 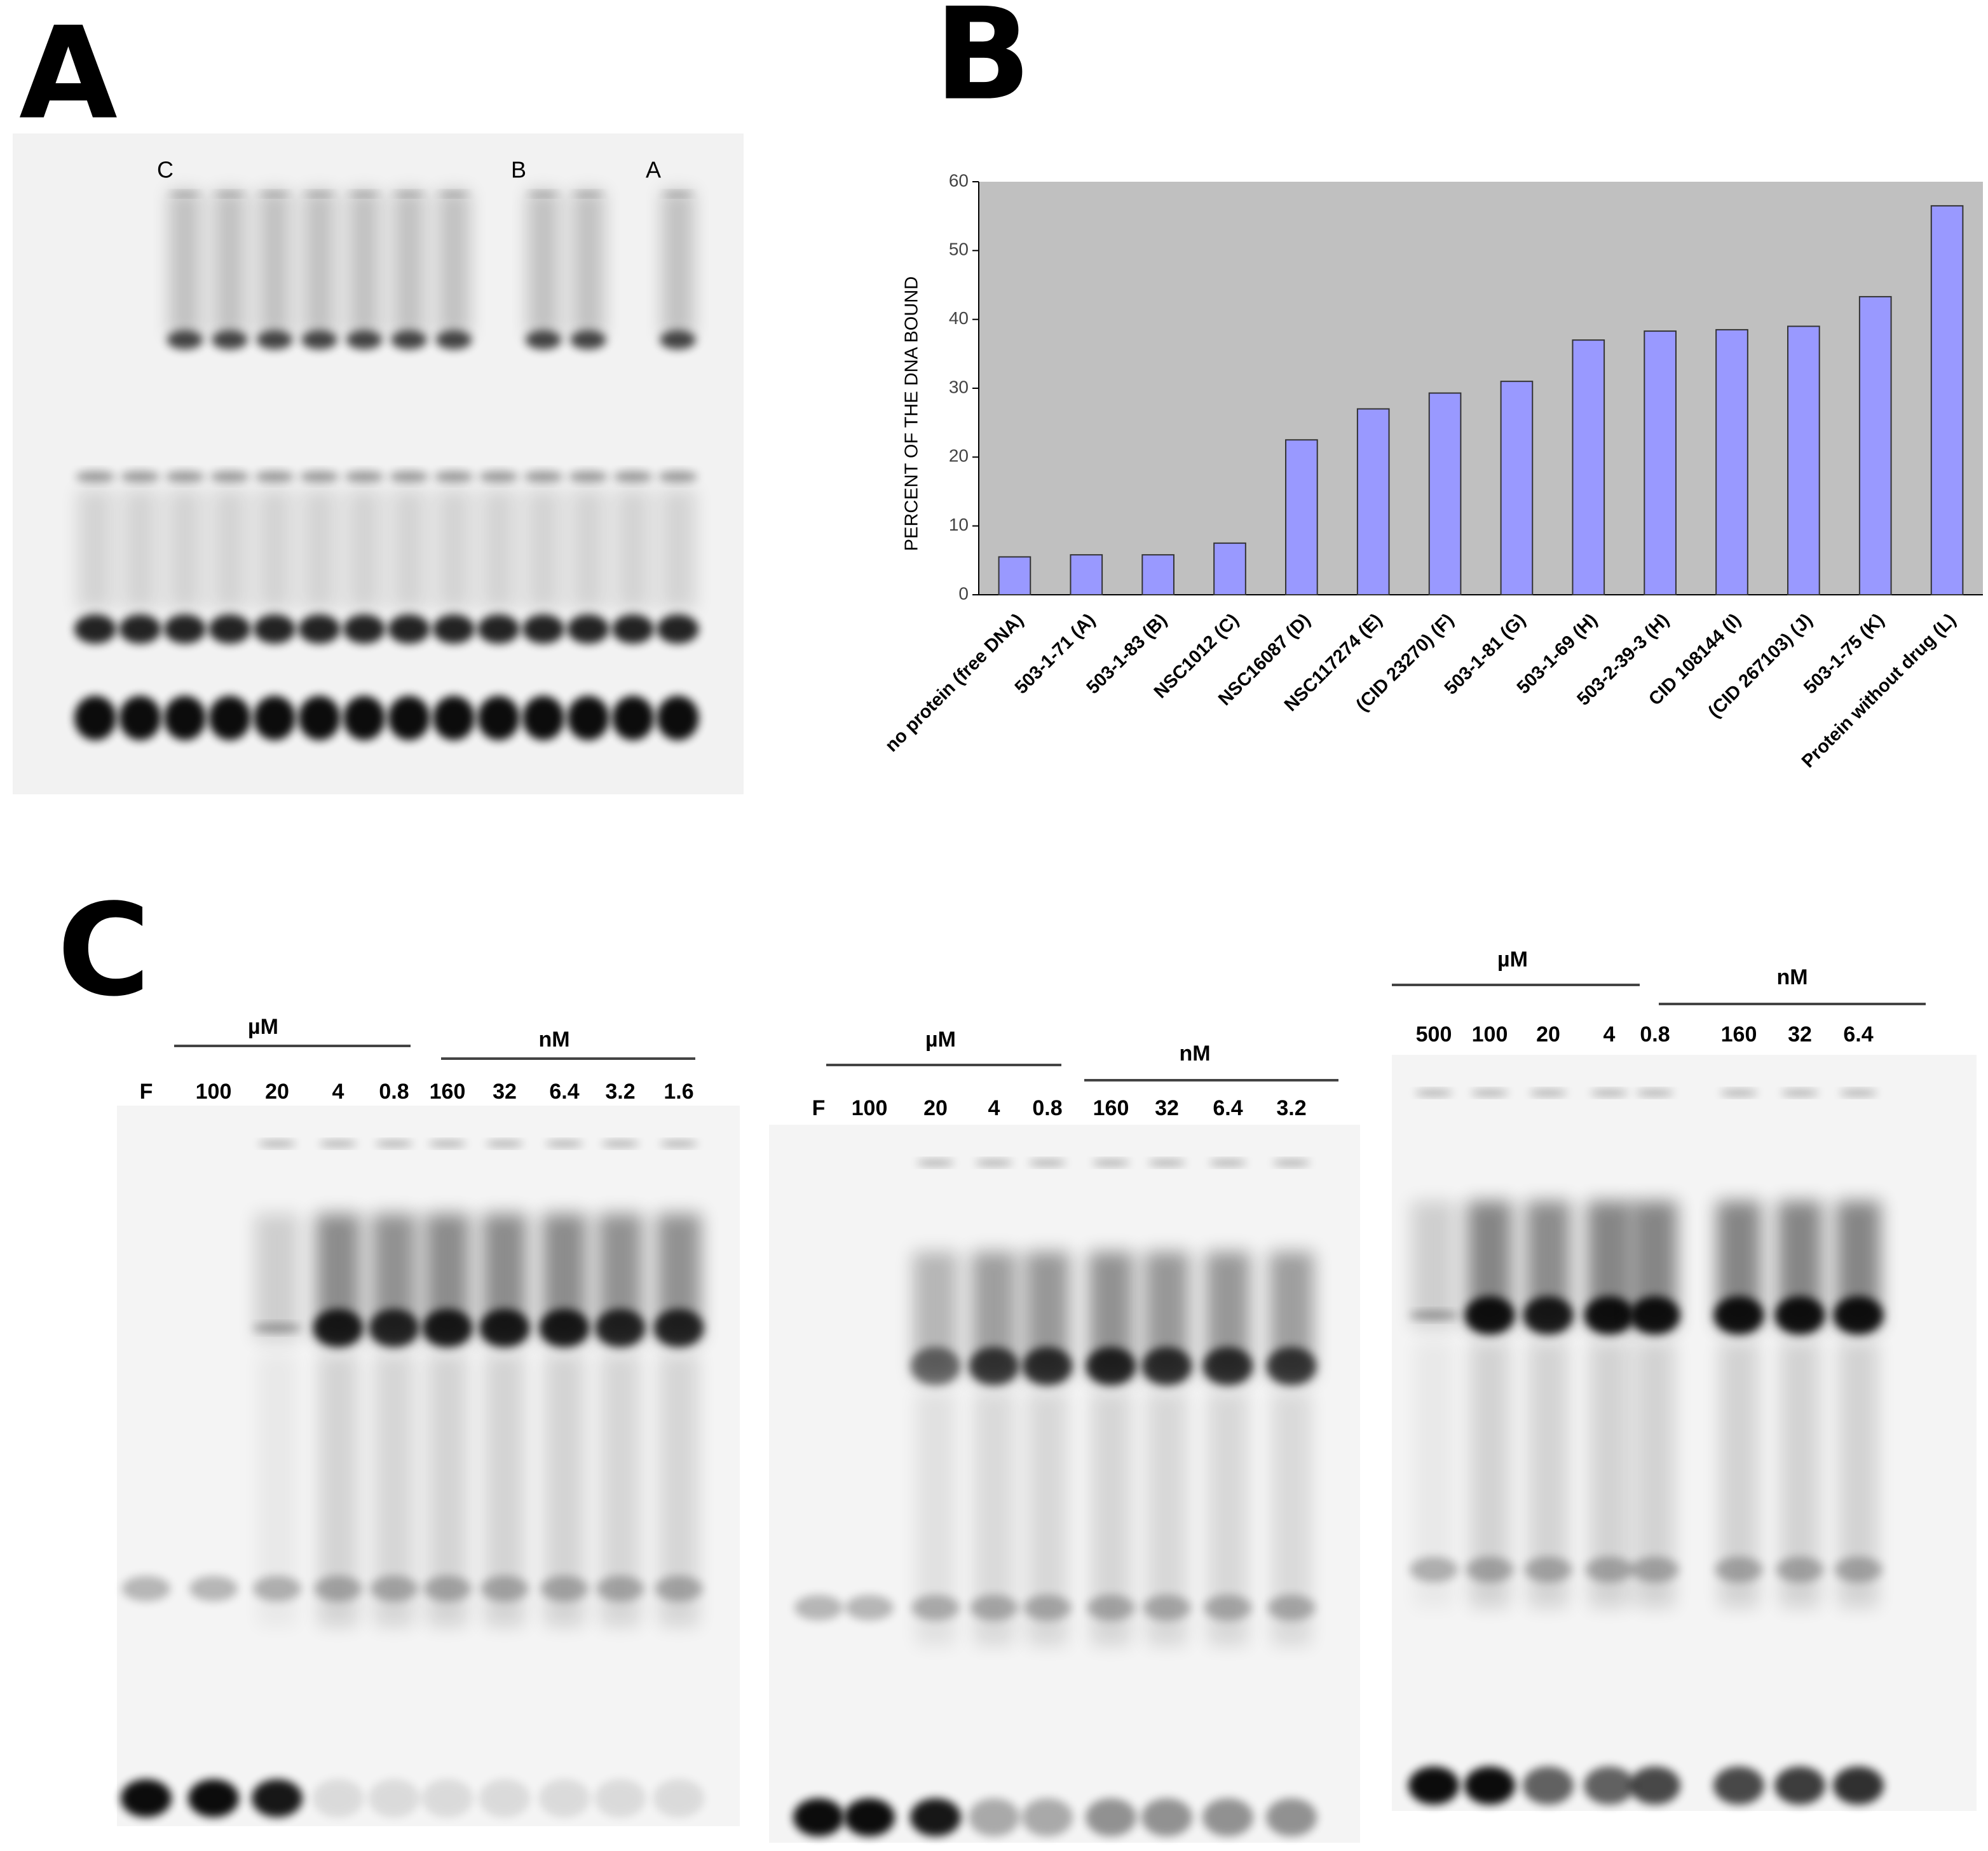 I want to click on lane-label: 6.4, so click(x=1858, y=1034).